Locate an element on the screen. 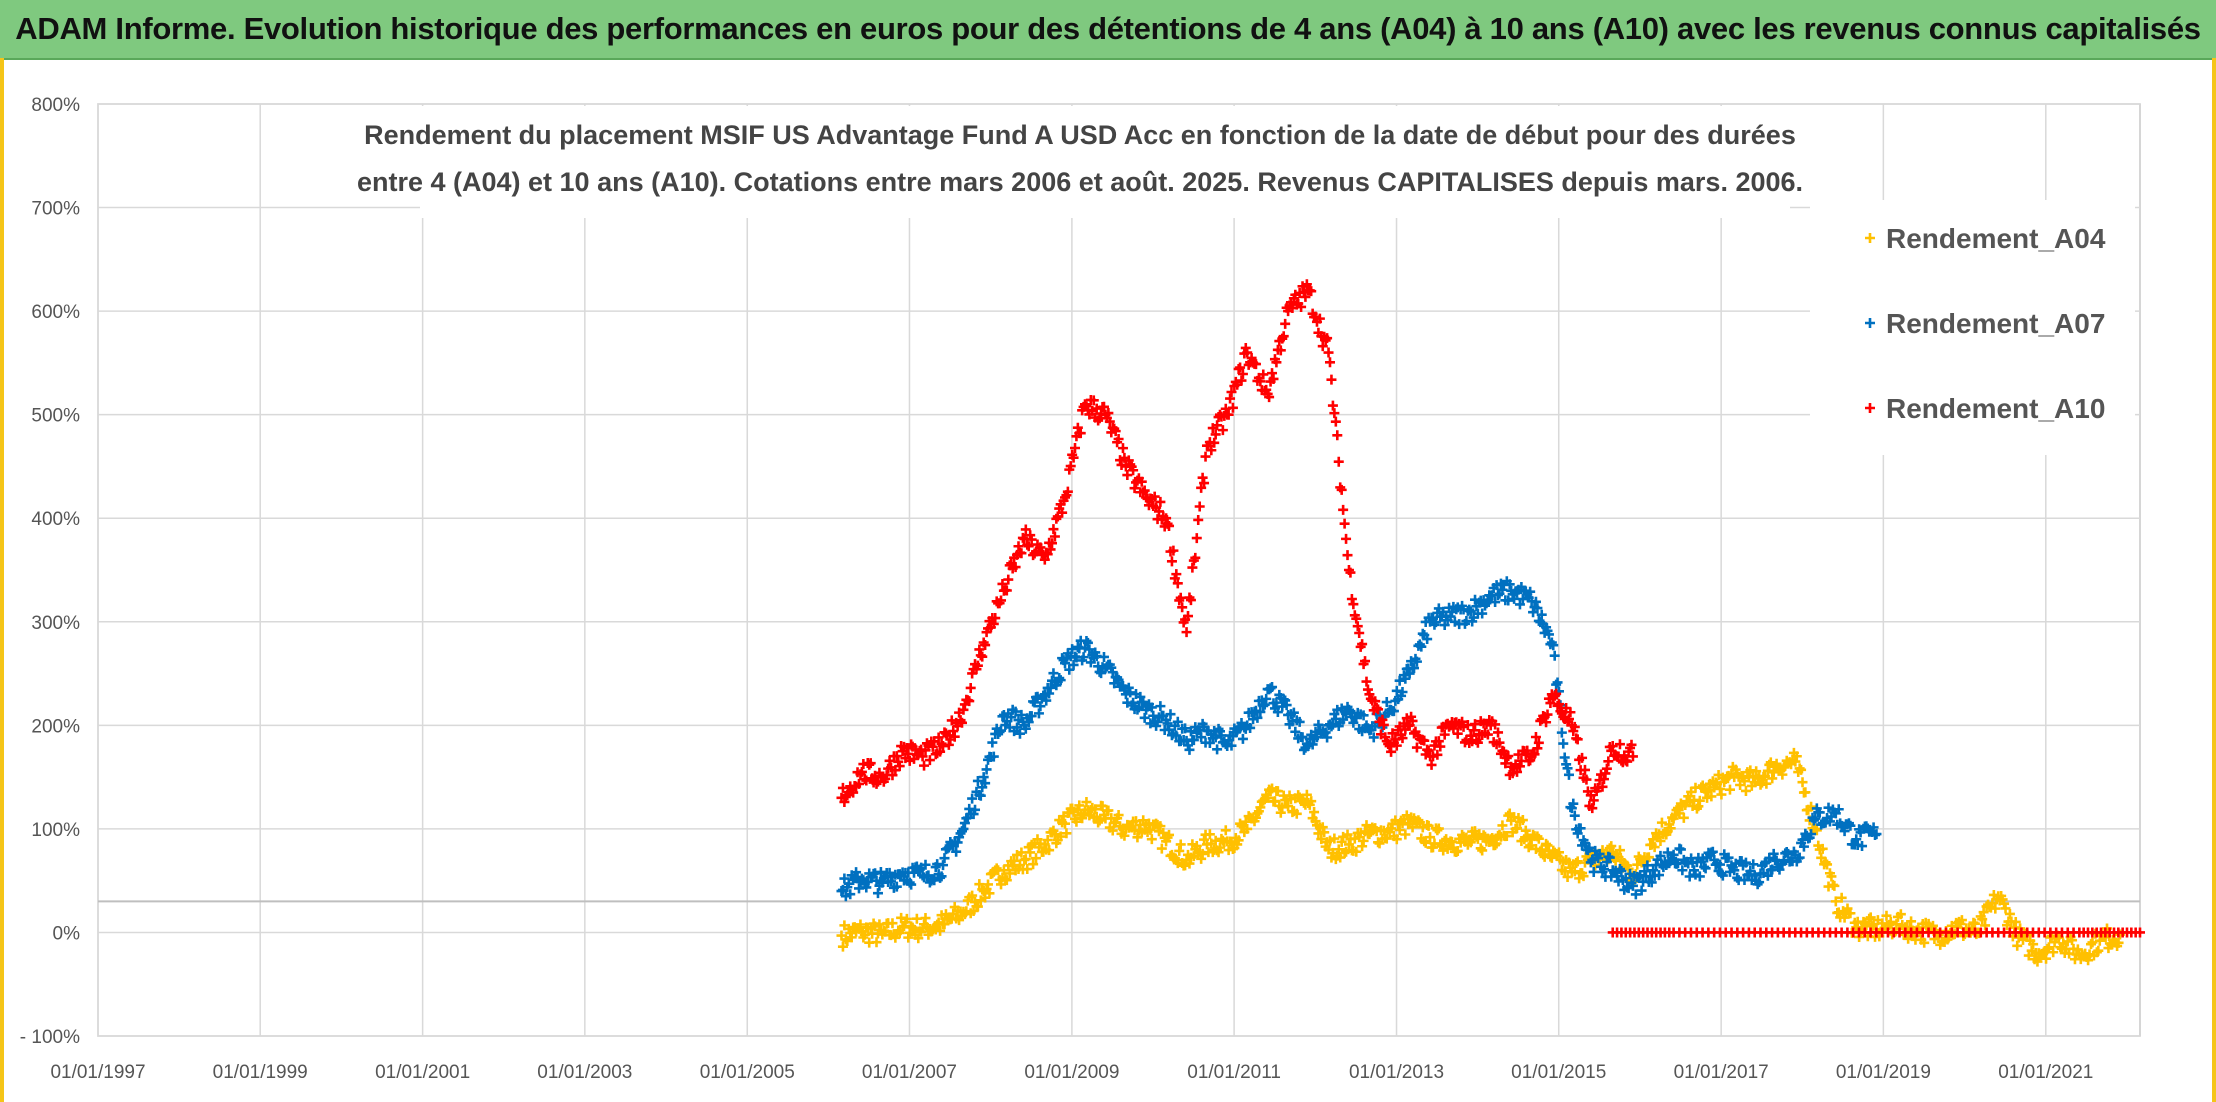 The height and width of the screenshot is (1102, 2216). x-tick-label: 01/01/2009 is located at coordinates (1071, 1072).